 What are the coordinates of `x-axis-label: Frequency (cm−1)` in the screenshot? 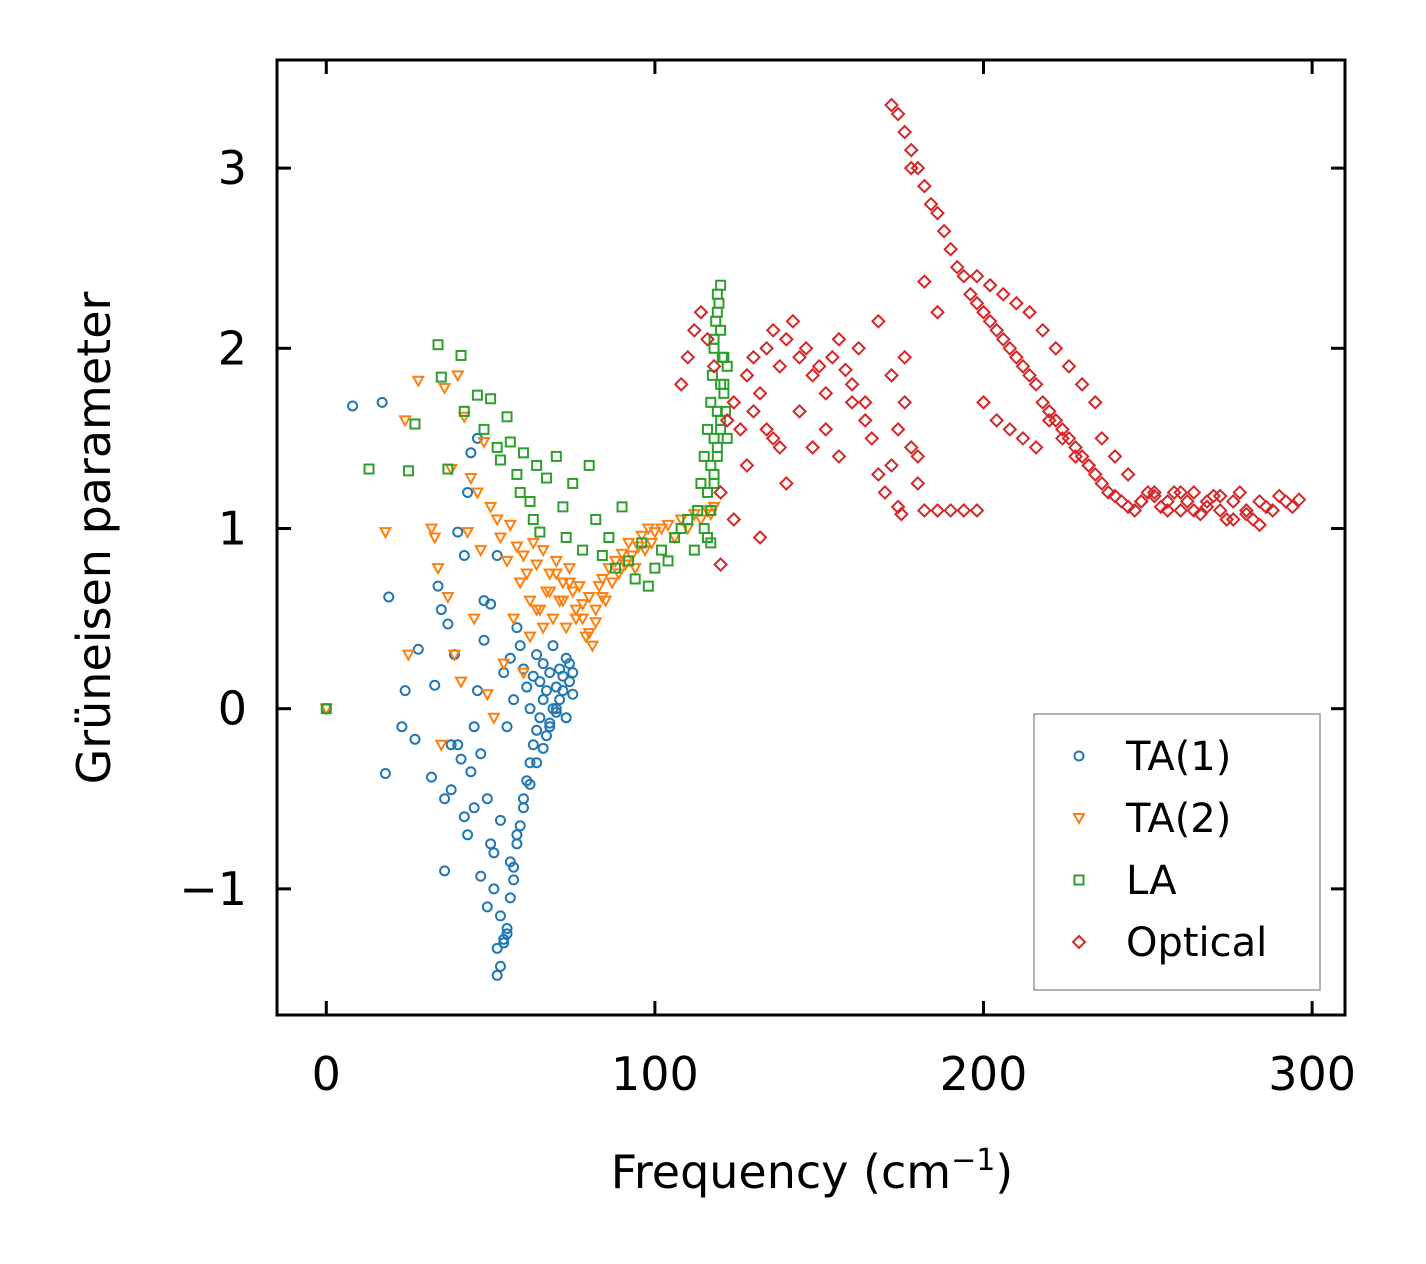 It's located at (812, 1171).